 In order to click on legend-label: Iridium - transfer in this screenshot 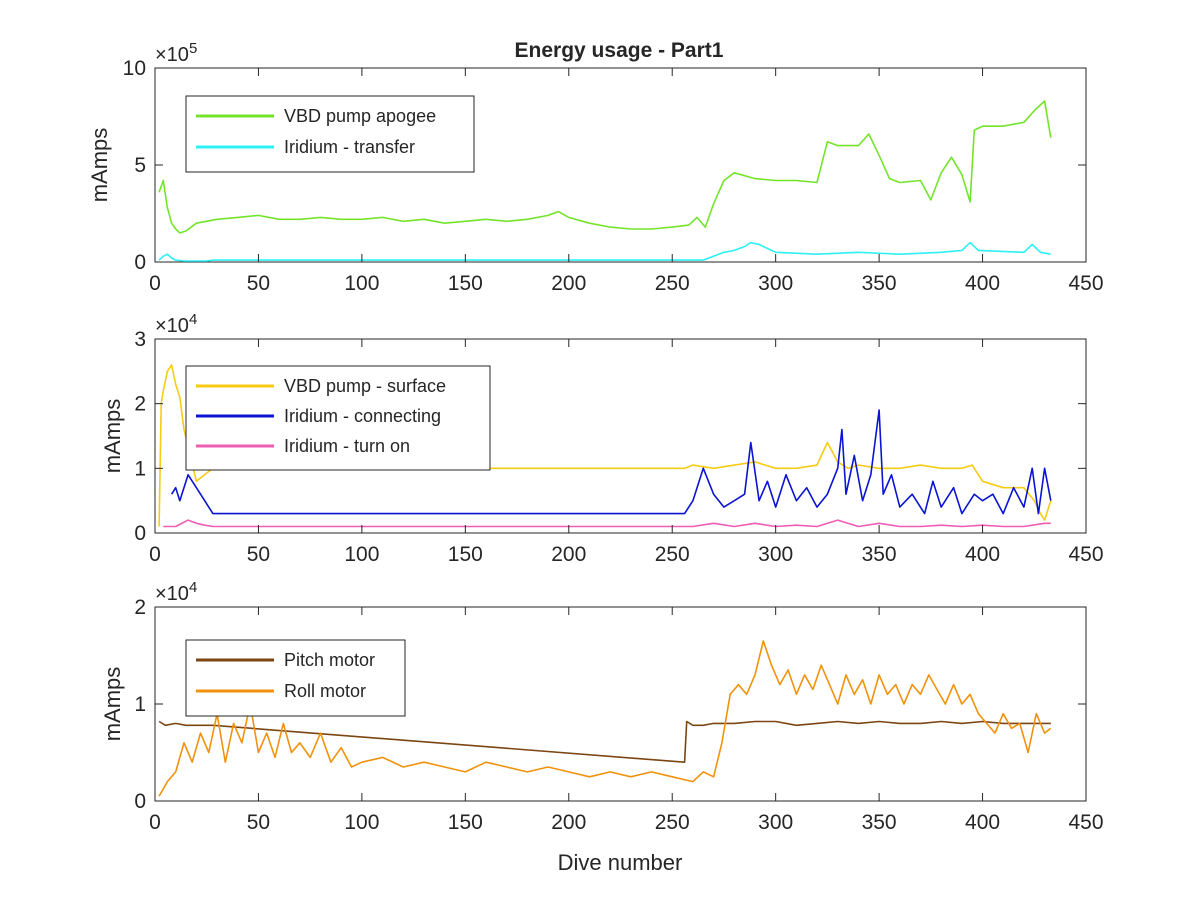, I will do `click(349, 147)`.